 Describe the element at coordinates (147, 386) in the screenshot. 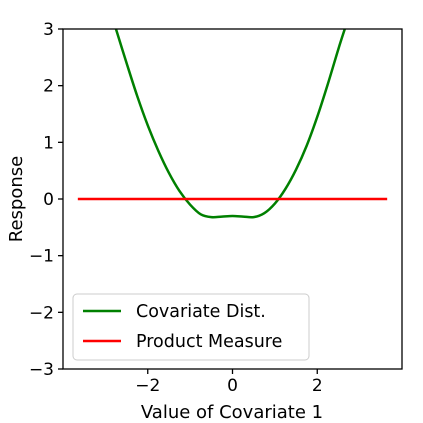

I see `x-tick-label: −2` at that location.